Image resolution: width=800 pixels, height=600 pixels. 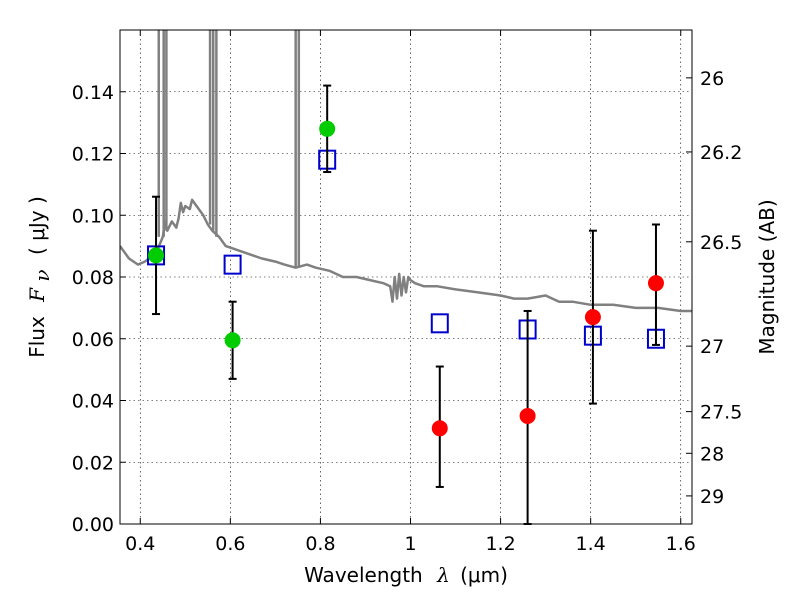 What do you see at coordinates (93, 216) in the screenshot?
I see `y-tick-label: 0.10` at bounding box center [93, 216].